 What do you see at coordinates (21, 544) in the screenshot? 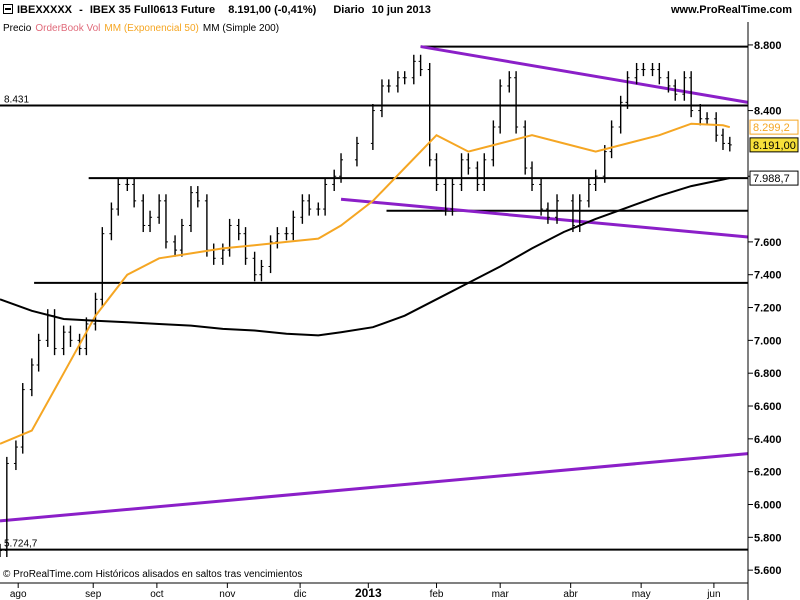
I see `level-label: 5.724,7` at bounding box center [21, 544].